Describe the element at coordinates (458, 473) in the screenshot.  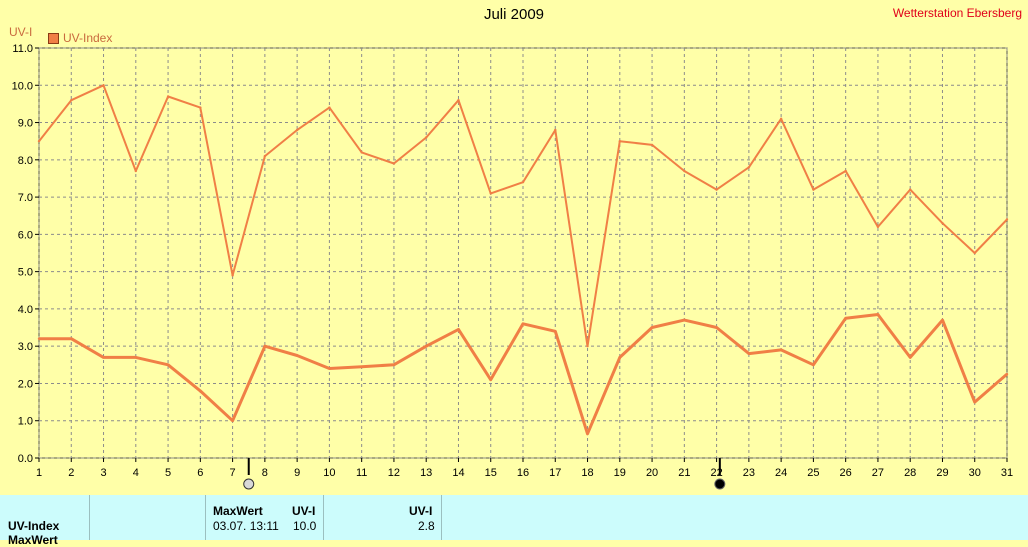
I see `x-tick-label: 14` at that location.